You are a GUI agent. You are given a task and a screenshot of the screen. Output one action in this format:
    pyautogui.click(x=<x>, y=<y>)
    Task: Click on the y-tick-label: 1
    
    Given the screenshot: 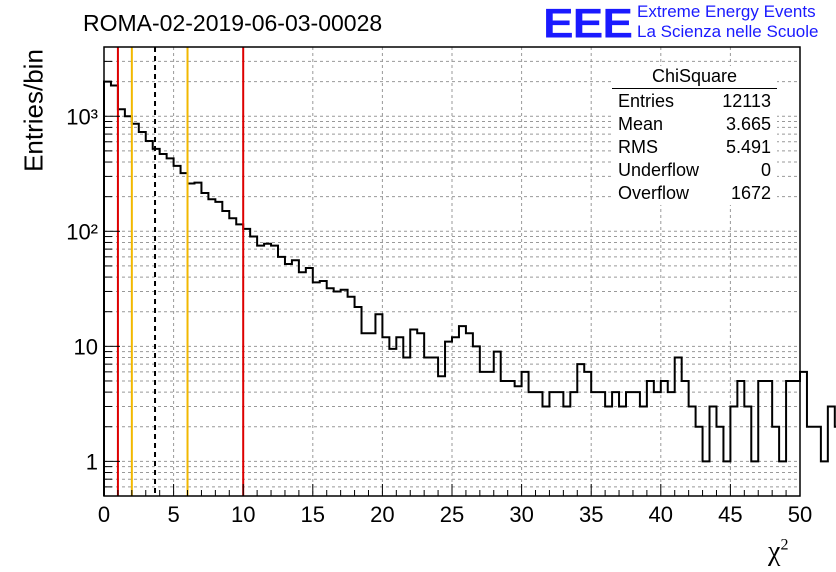 What is the action you would take?
    pyautogui.click(x=92, y=461)
    